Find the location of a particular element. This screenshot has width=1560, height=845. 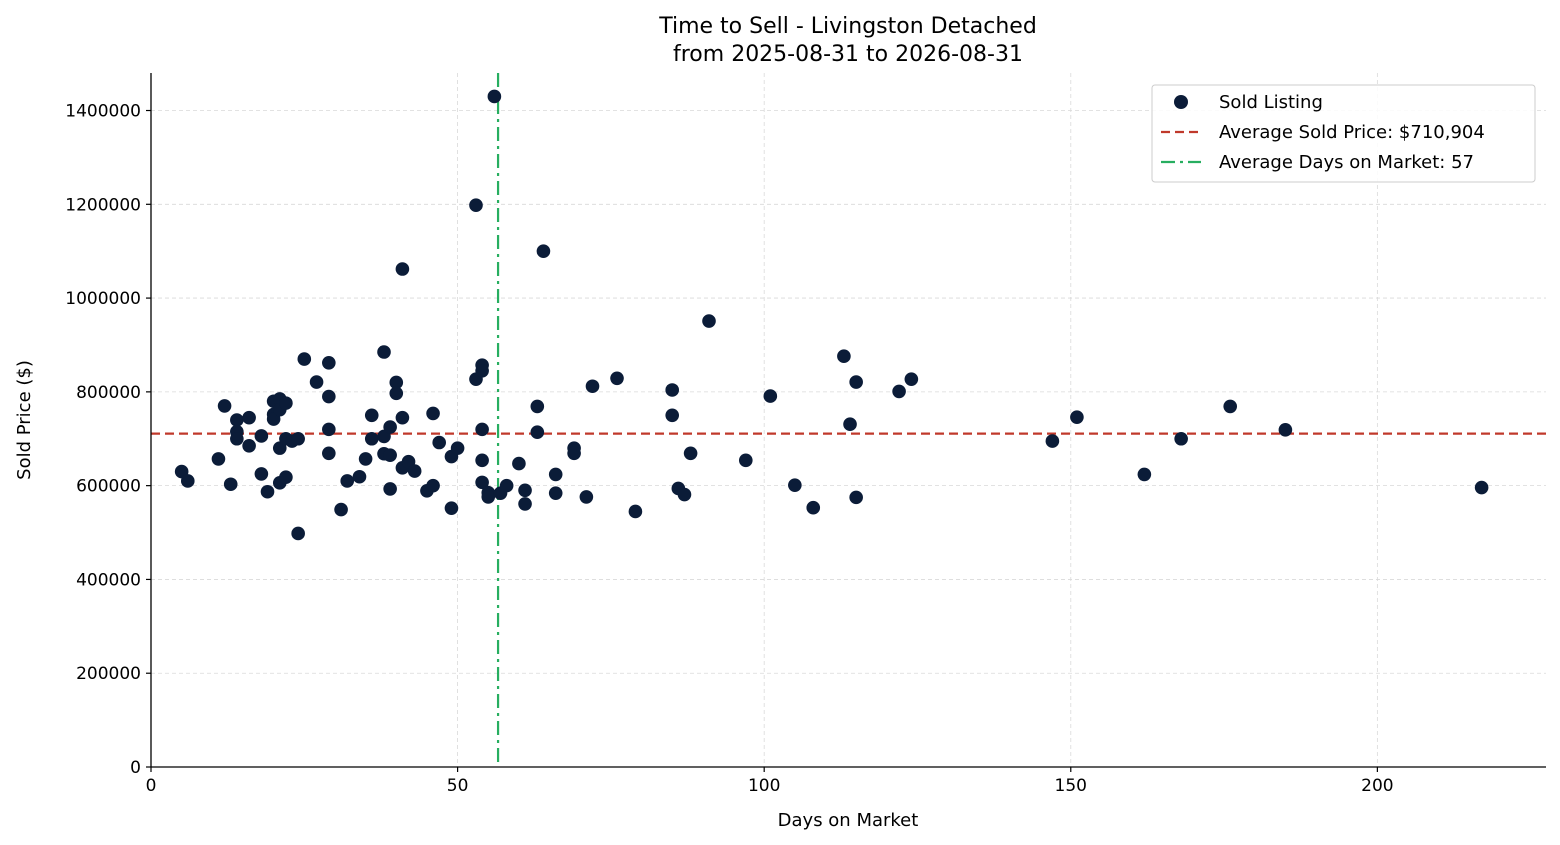

y-tick-label: 200000 is located at coordinates (108, 674).